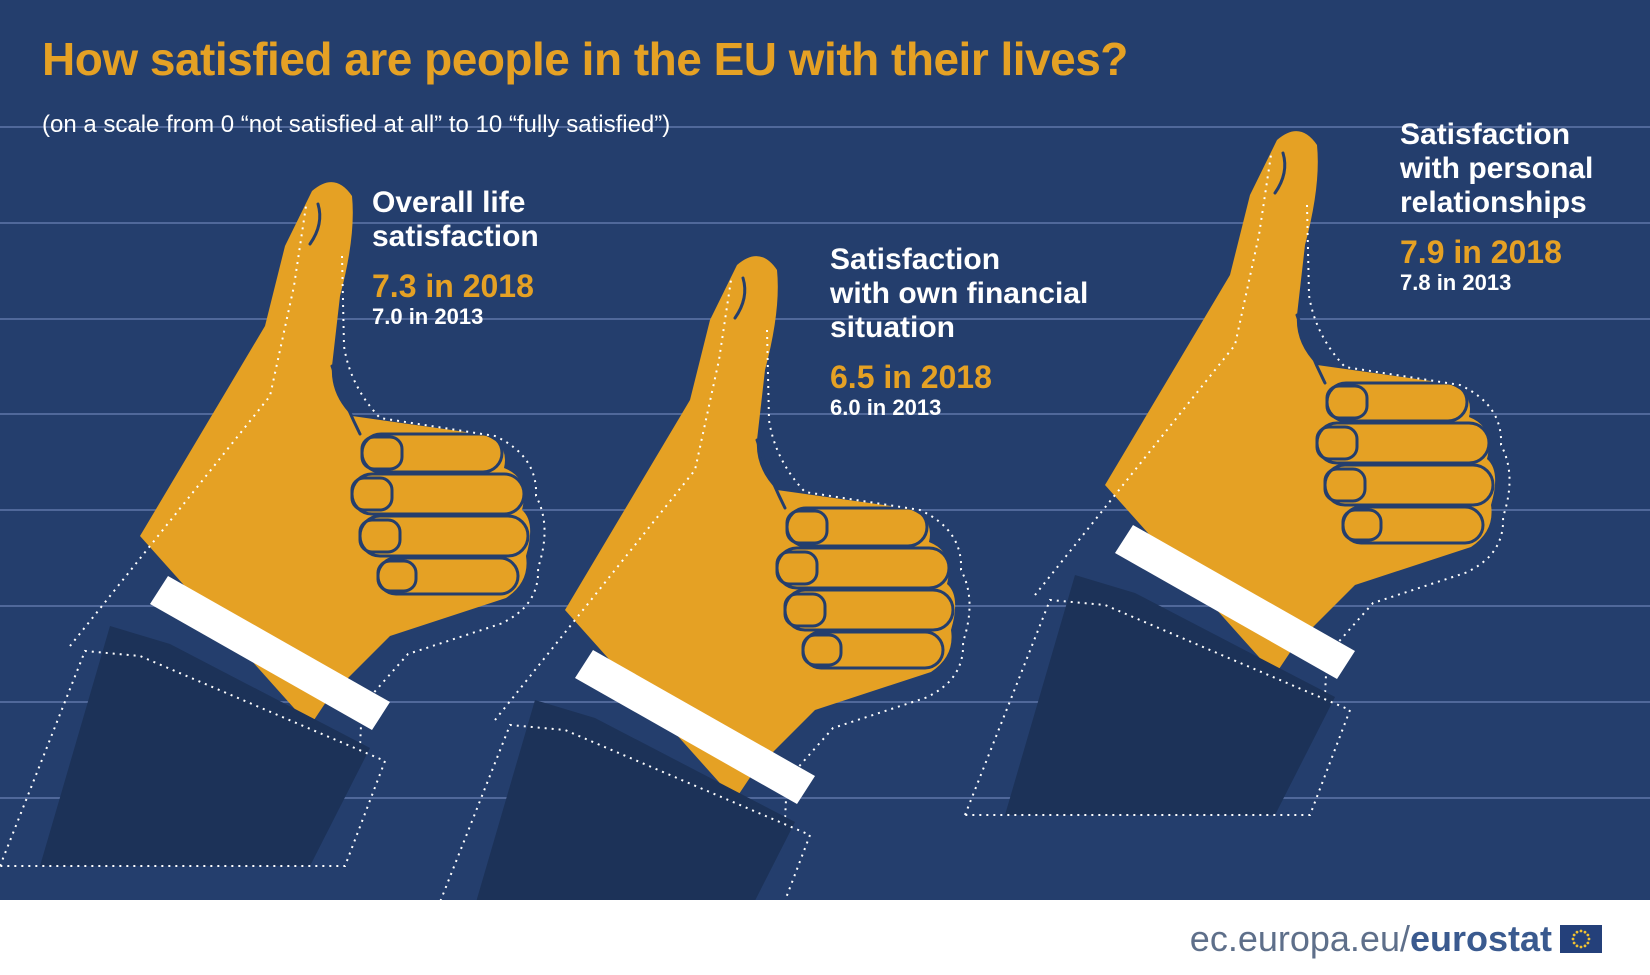 This screenshot has width=1650, height=975. What do you see at coordinates (449, 202) in the screenshot?
I see `category-label: Overall life` at bounding box center [449, 202].